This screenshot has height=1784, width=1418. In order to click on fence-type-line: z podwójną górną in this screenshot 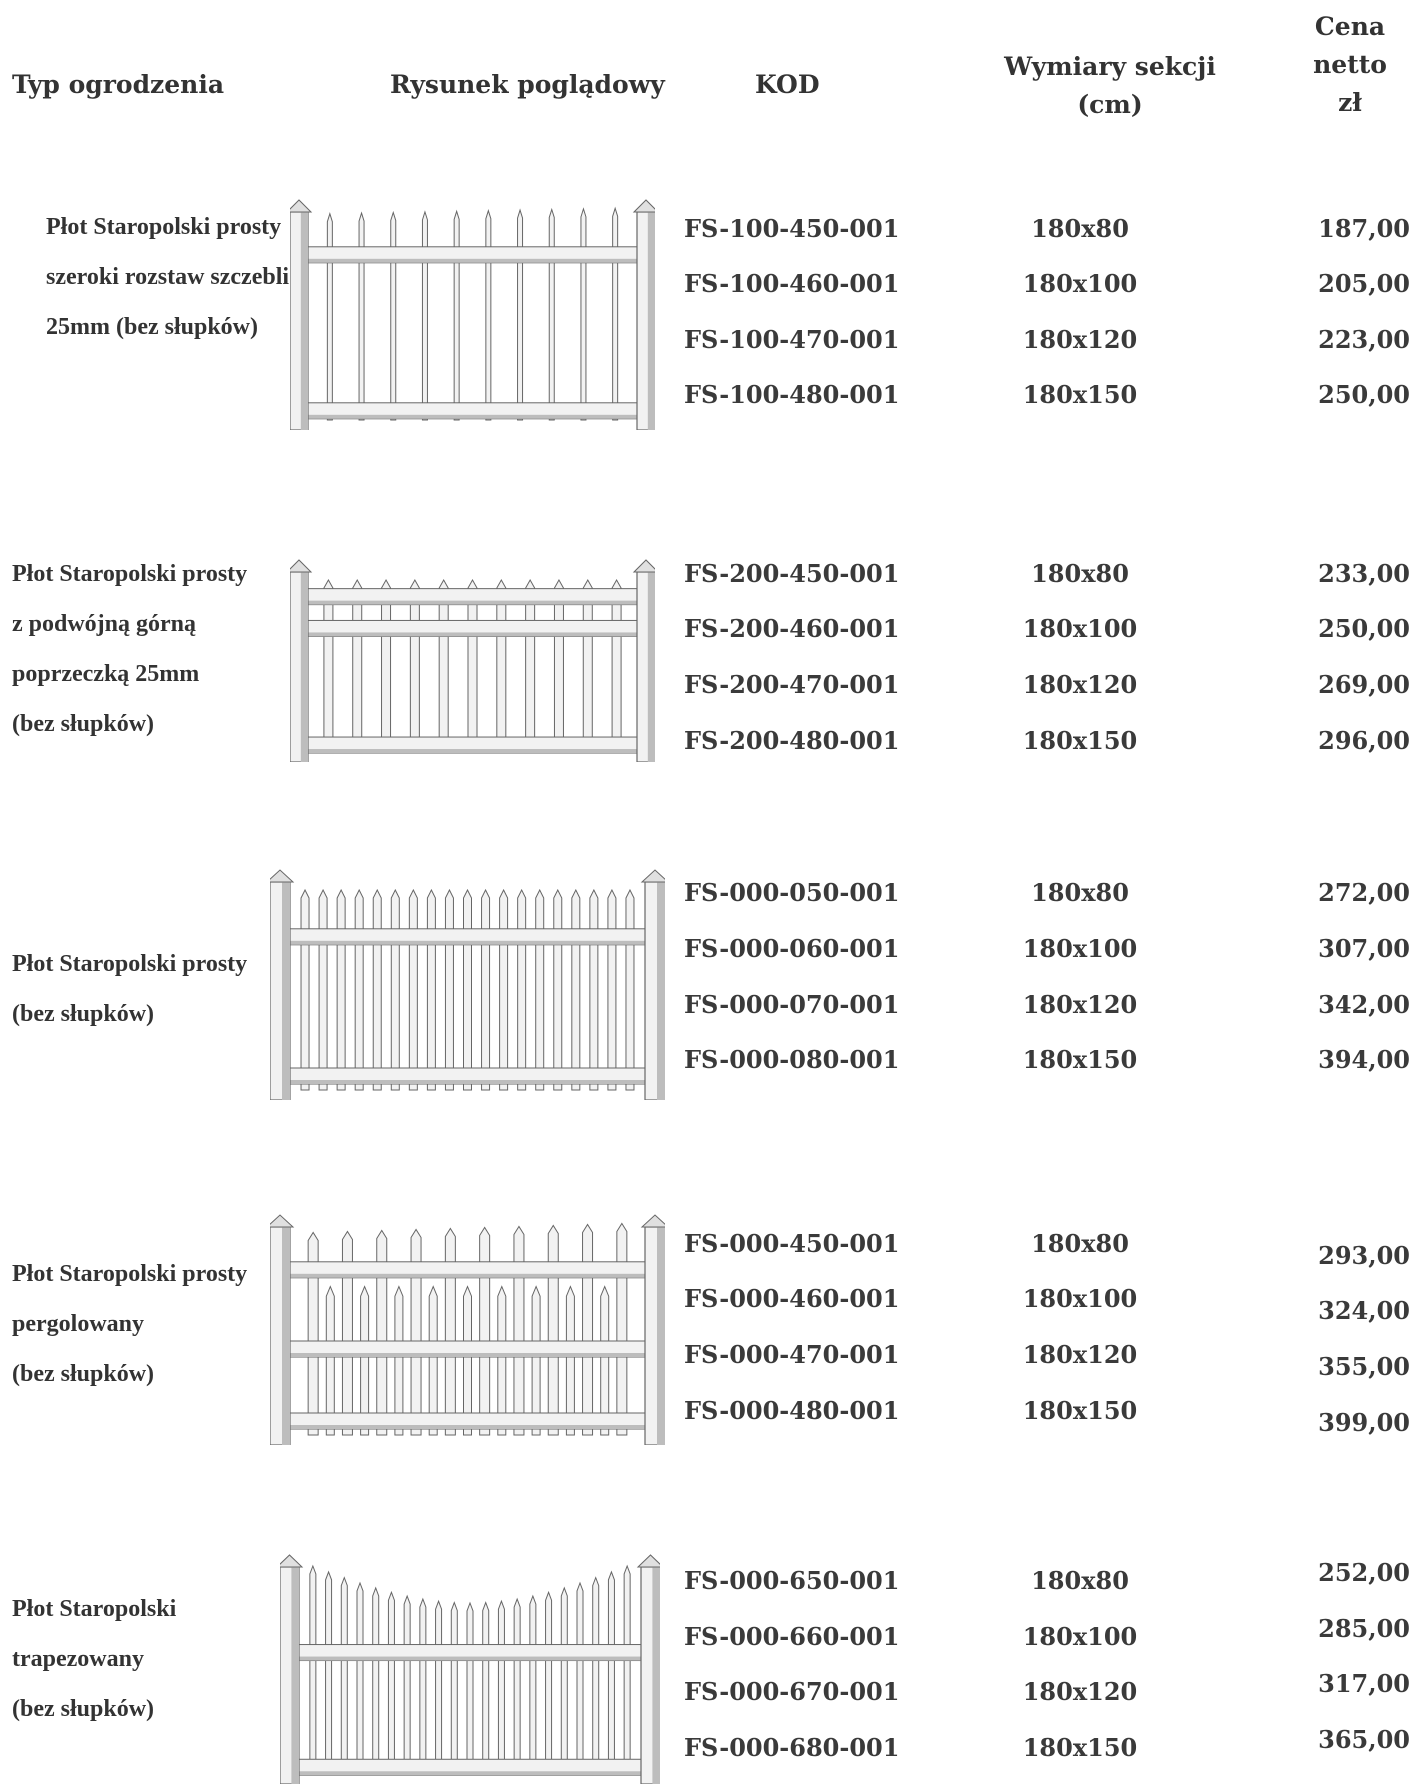, I will do `click(104, 624)`.